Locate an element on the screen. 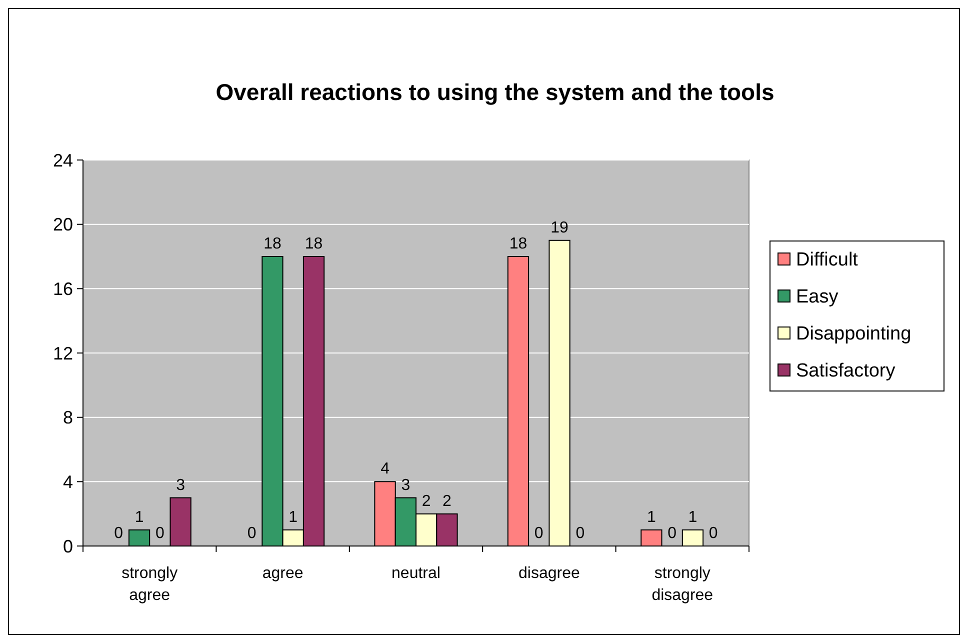 This screenshot has width=962, height=635. legend-label: Satisfactory is located at coordinates (846, 371).